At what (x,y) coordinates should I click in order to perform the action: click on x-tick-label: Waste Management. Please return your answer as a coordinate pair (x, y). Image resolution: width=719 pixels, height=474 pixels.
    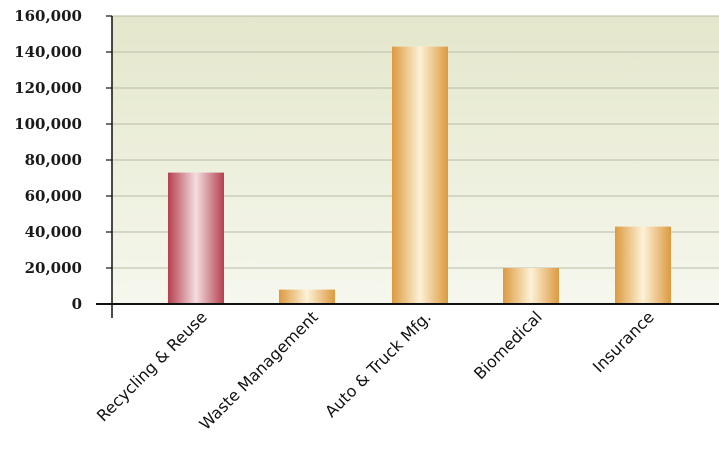
    Looking at the image, I should click on (259, 370).